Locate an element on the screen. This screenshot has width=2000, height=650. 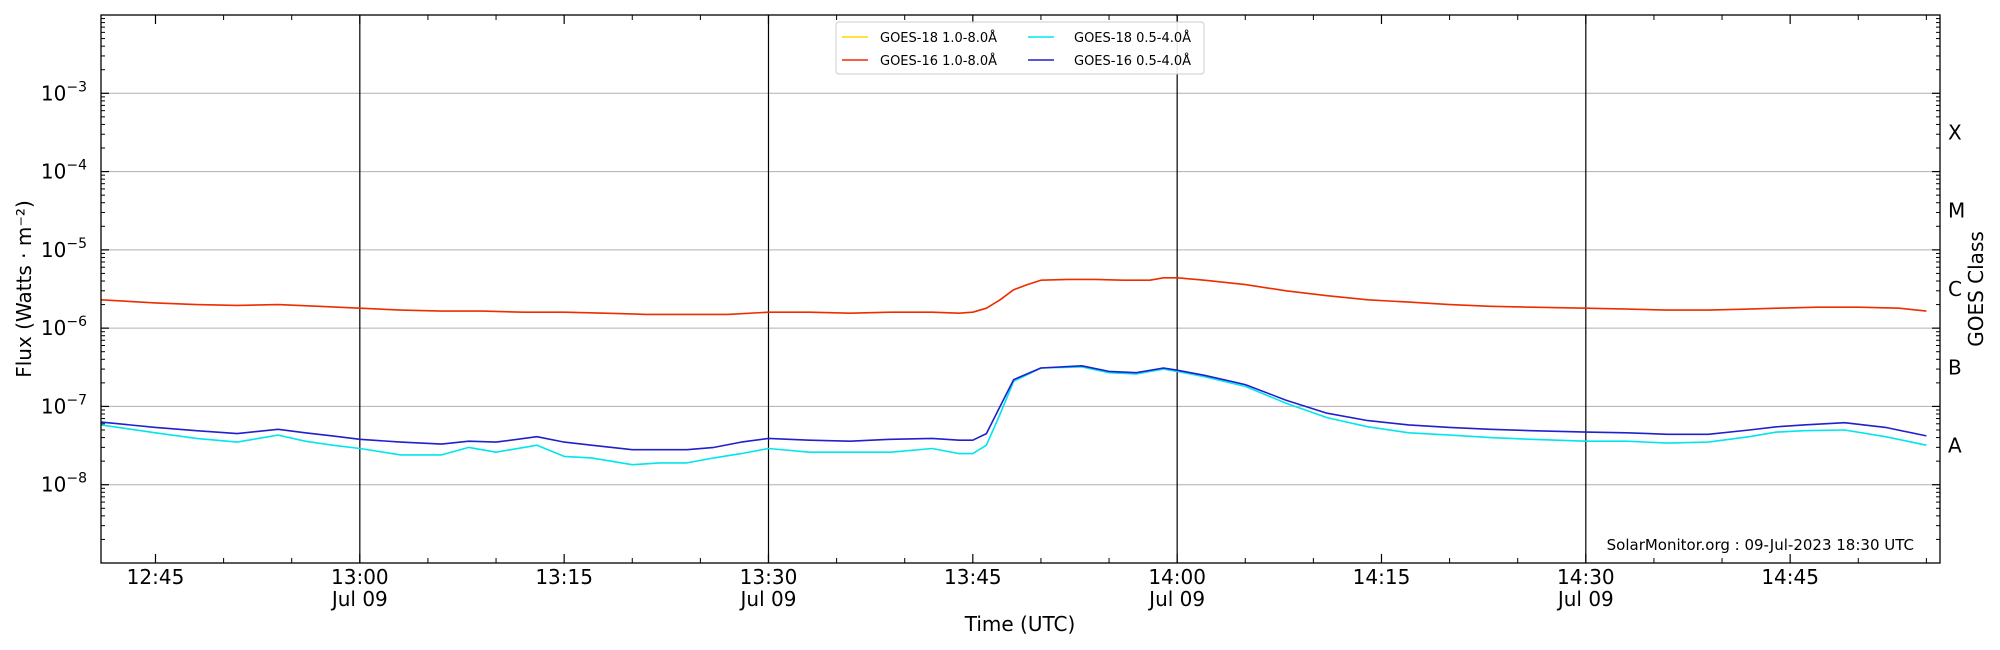
goes-class-label: M is located at coordinates (1956, 211).